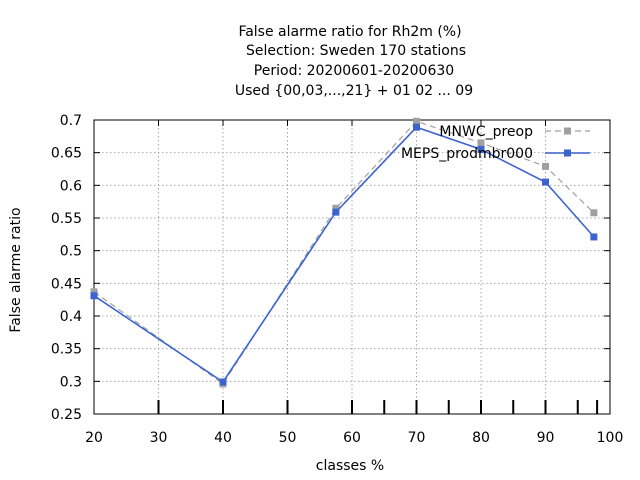  Describe the element at coordinates (66, 350) in the screenshot. I see `y-tick-label: 0.35` at that location.